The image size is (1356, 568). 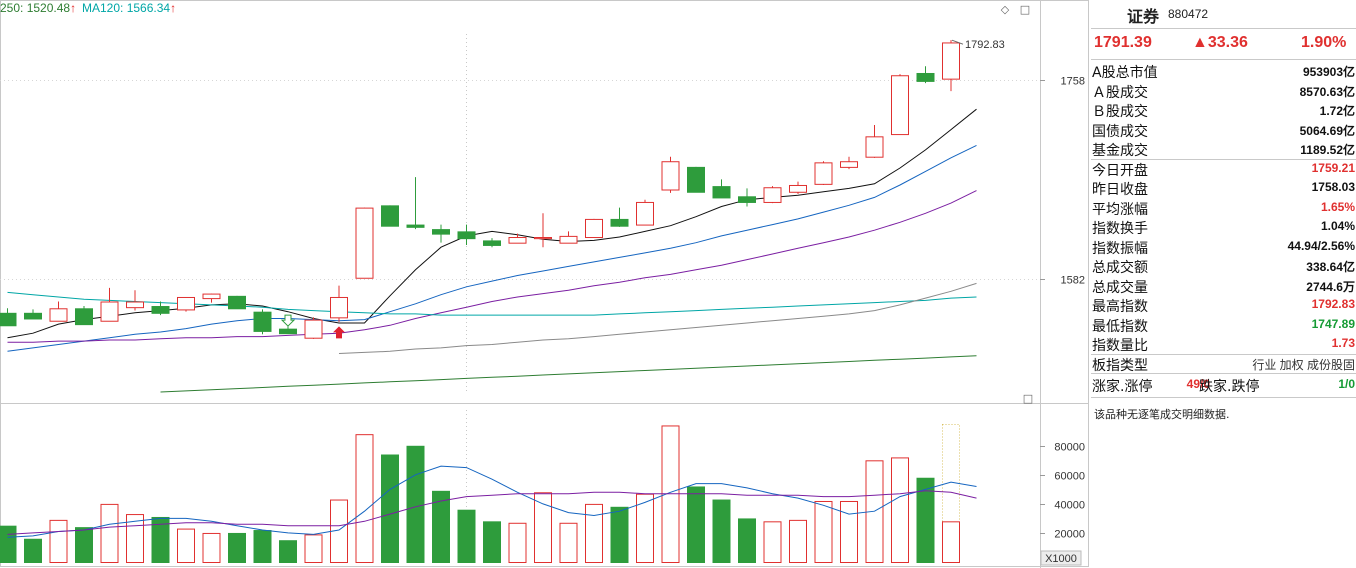 What do you see at coordinates (985, 45) in the screenshot?
I see `high-annotation-label: 1792.83` at bounding box center [985, 45].